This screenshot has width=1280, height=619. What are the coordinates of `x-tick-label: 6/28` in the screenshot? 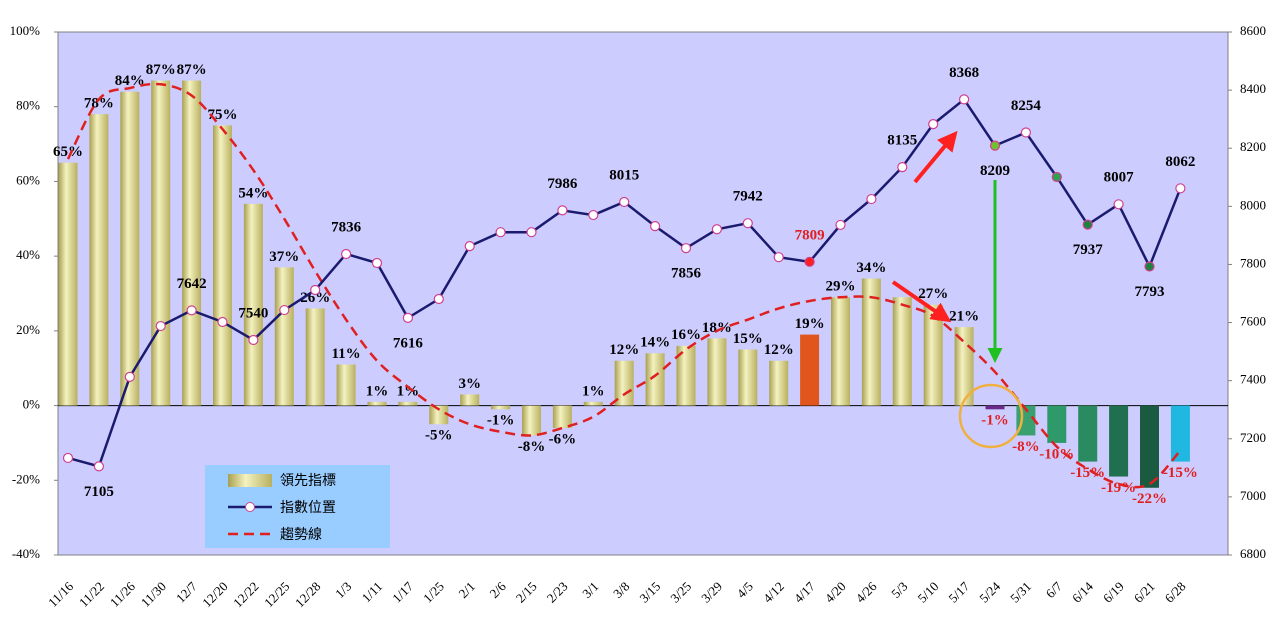 It's located at (1175, 592).